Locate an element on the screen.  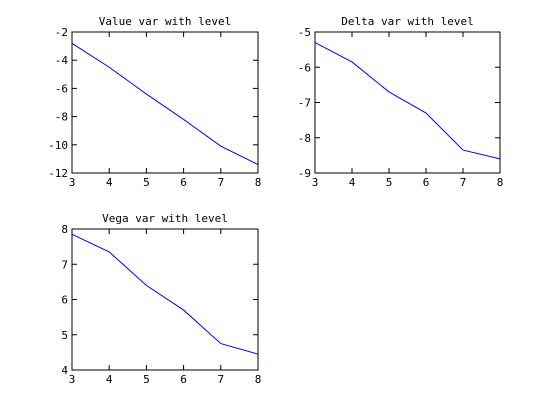
chart-title: Vega var with level is located at coordinates (165, 218).